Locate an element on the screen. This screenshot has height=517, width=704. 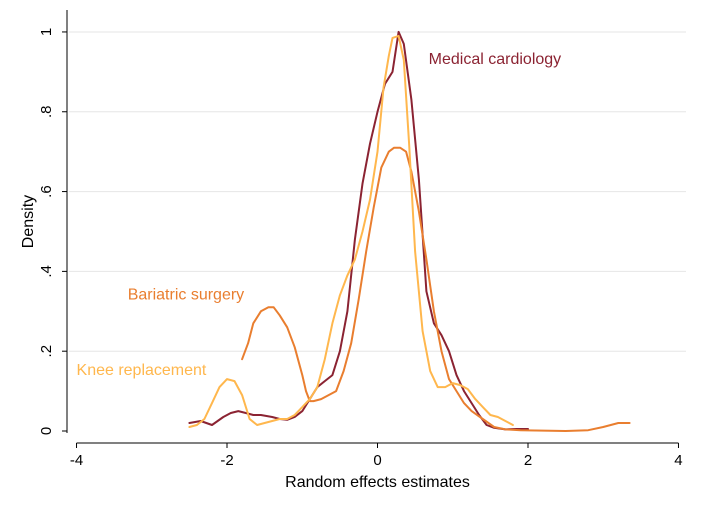
x-tick-label: -2 is located at coordinates (226, 460).